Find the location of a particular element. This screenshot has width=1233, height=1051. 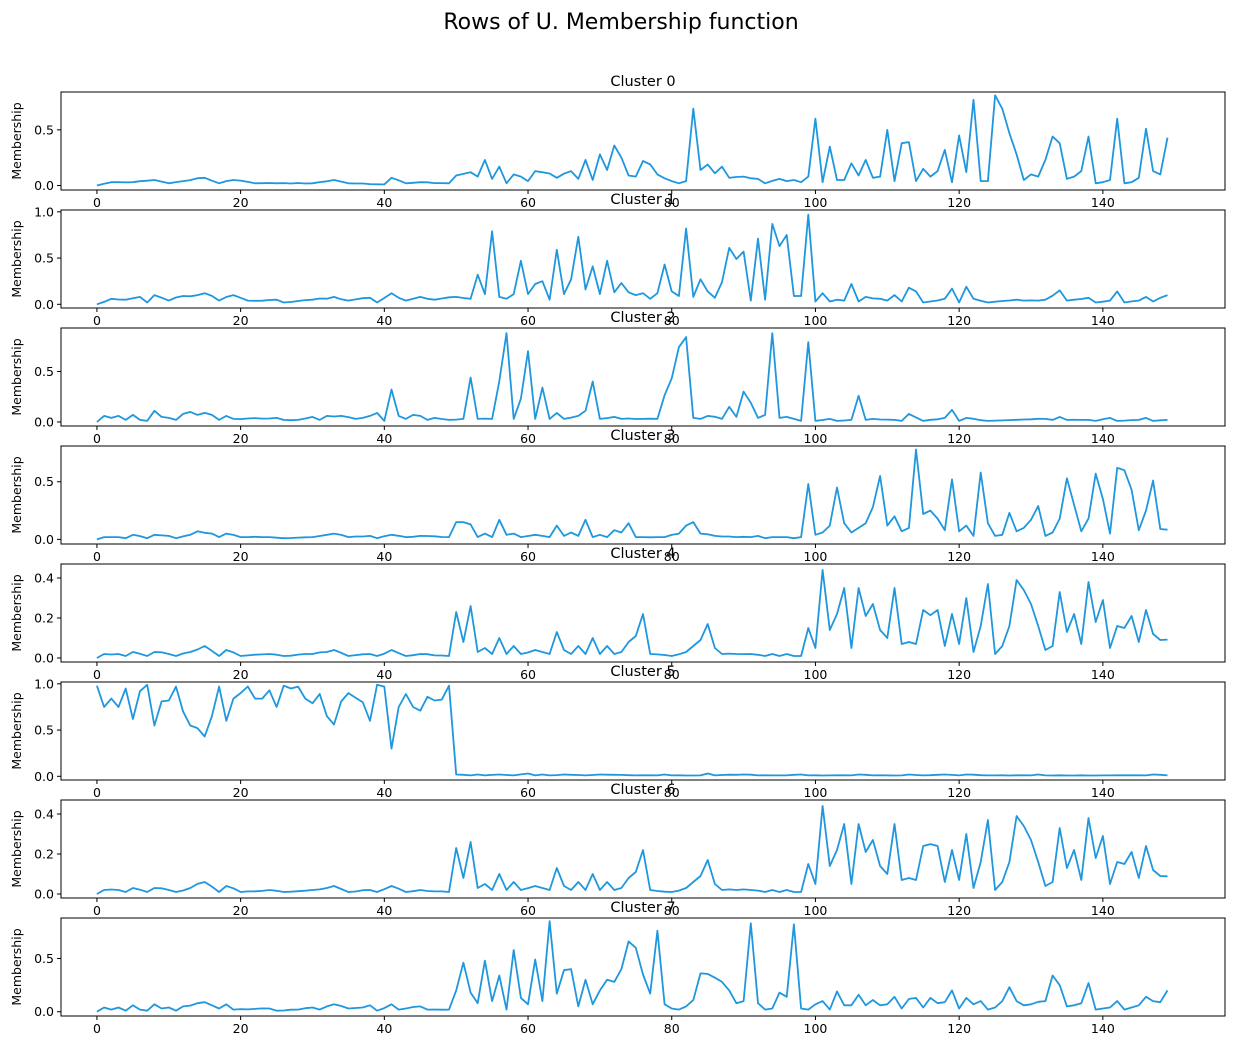

subplot-title: Cluster 3 is located at coordinates (642, 436).